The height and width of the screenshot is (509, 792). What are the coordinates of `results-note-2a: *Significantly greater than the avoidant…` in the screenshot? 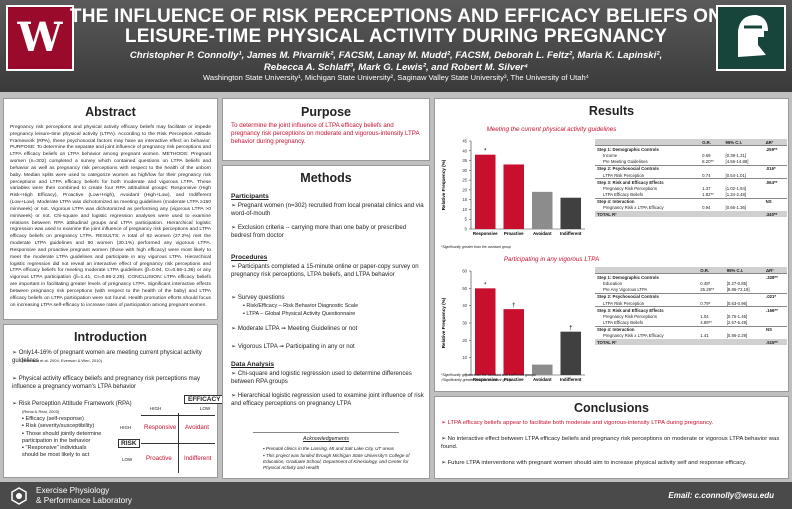 It's located at (488, 375).